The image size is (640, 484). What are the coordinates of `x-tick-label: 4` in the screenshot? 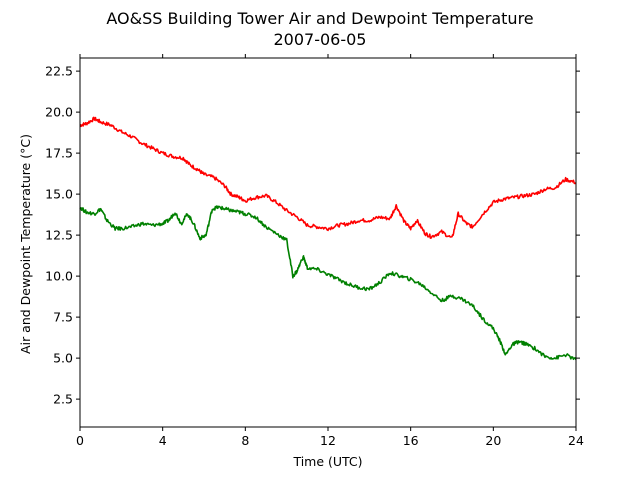 It's located at (163, 440).